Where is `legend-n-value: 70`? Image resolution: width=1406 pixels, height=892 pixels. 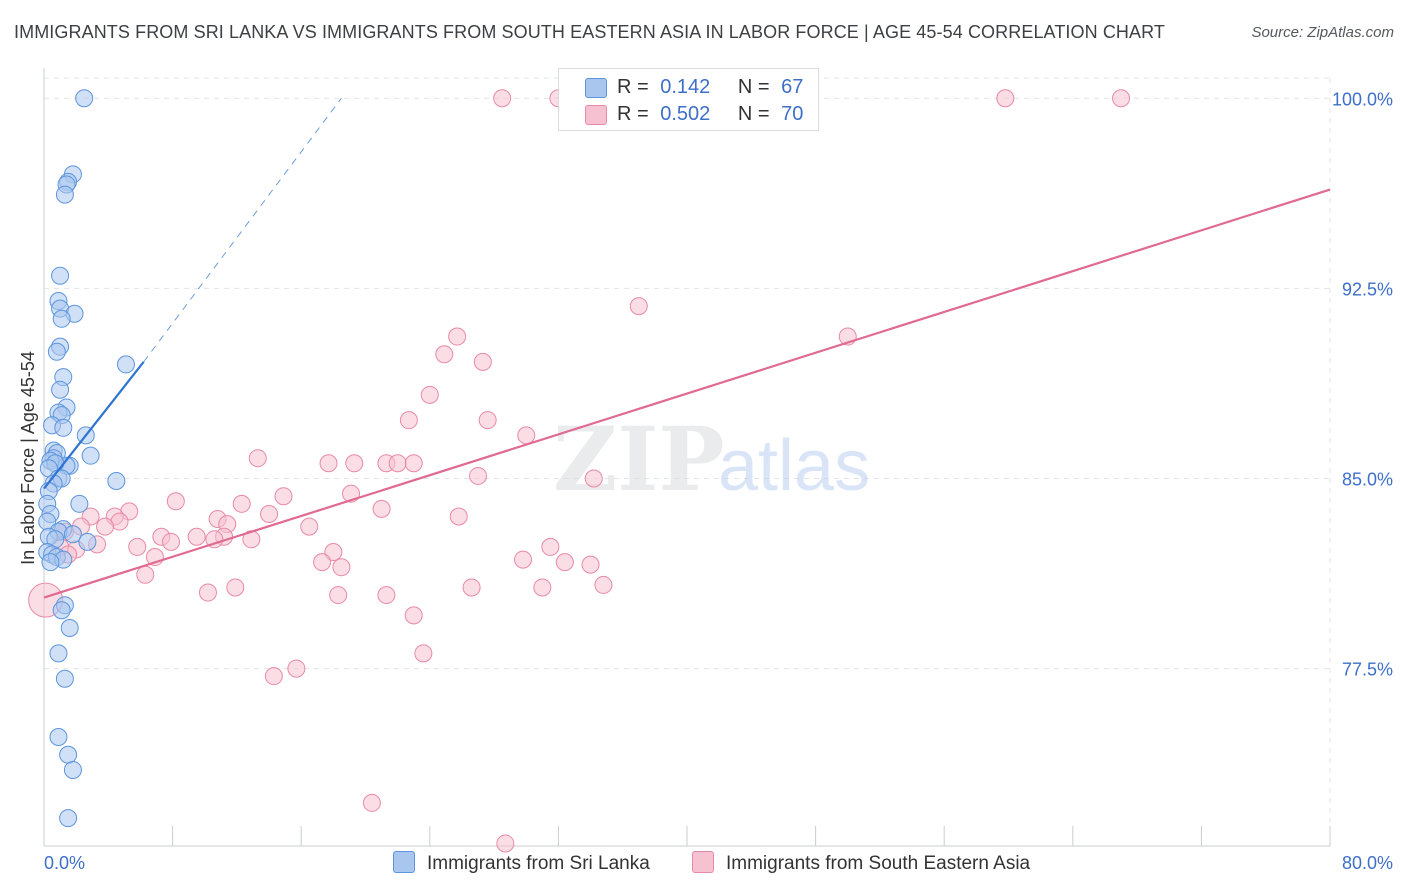
legend-n-value: 70 is located at coordinates (792, 114).